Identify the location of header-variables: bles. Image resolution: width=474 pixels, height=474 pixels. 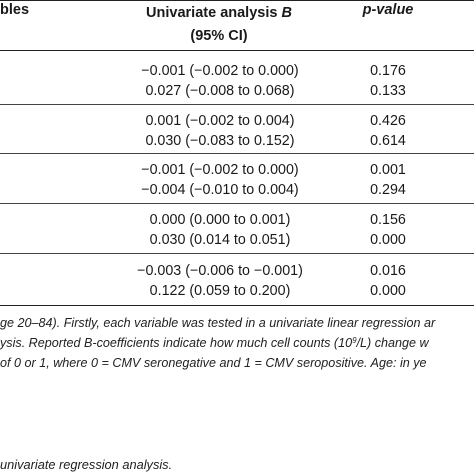
(15, 10).